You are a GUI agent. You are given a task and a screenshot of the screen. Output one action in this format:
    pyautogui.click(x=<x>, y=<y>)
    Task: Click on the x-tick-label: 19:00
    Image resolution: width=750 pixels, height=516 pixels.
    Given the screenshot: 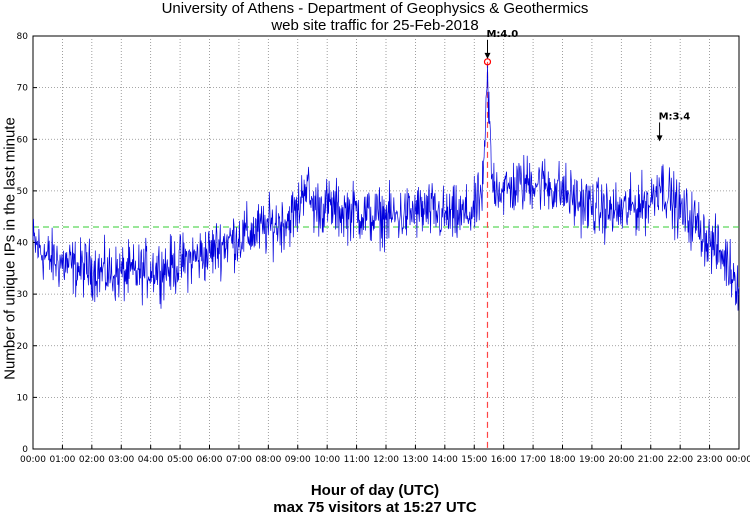 What is the action you would take?
    pyautogui.click(x=592, y=460)
    